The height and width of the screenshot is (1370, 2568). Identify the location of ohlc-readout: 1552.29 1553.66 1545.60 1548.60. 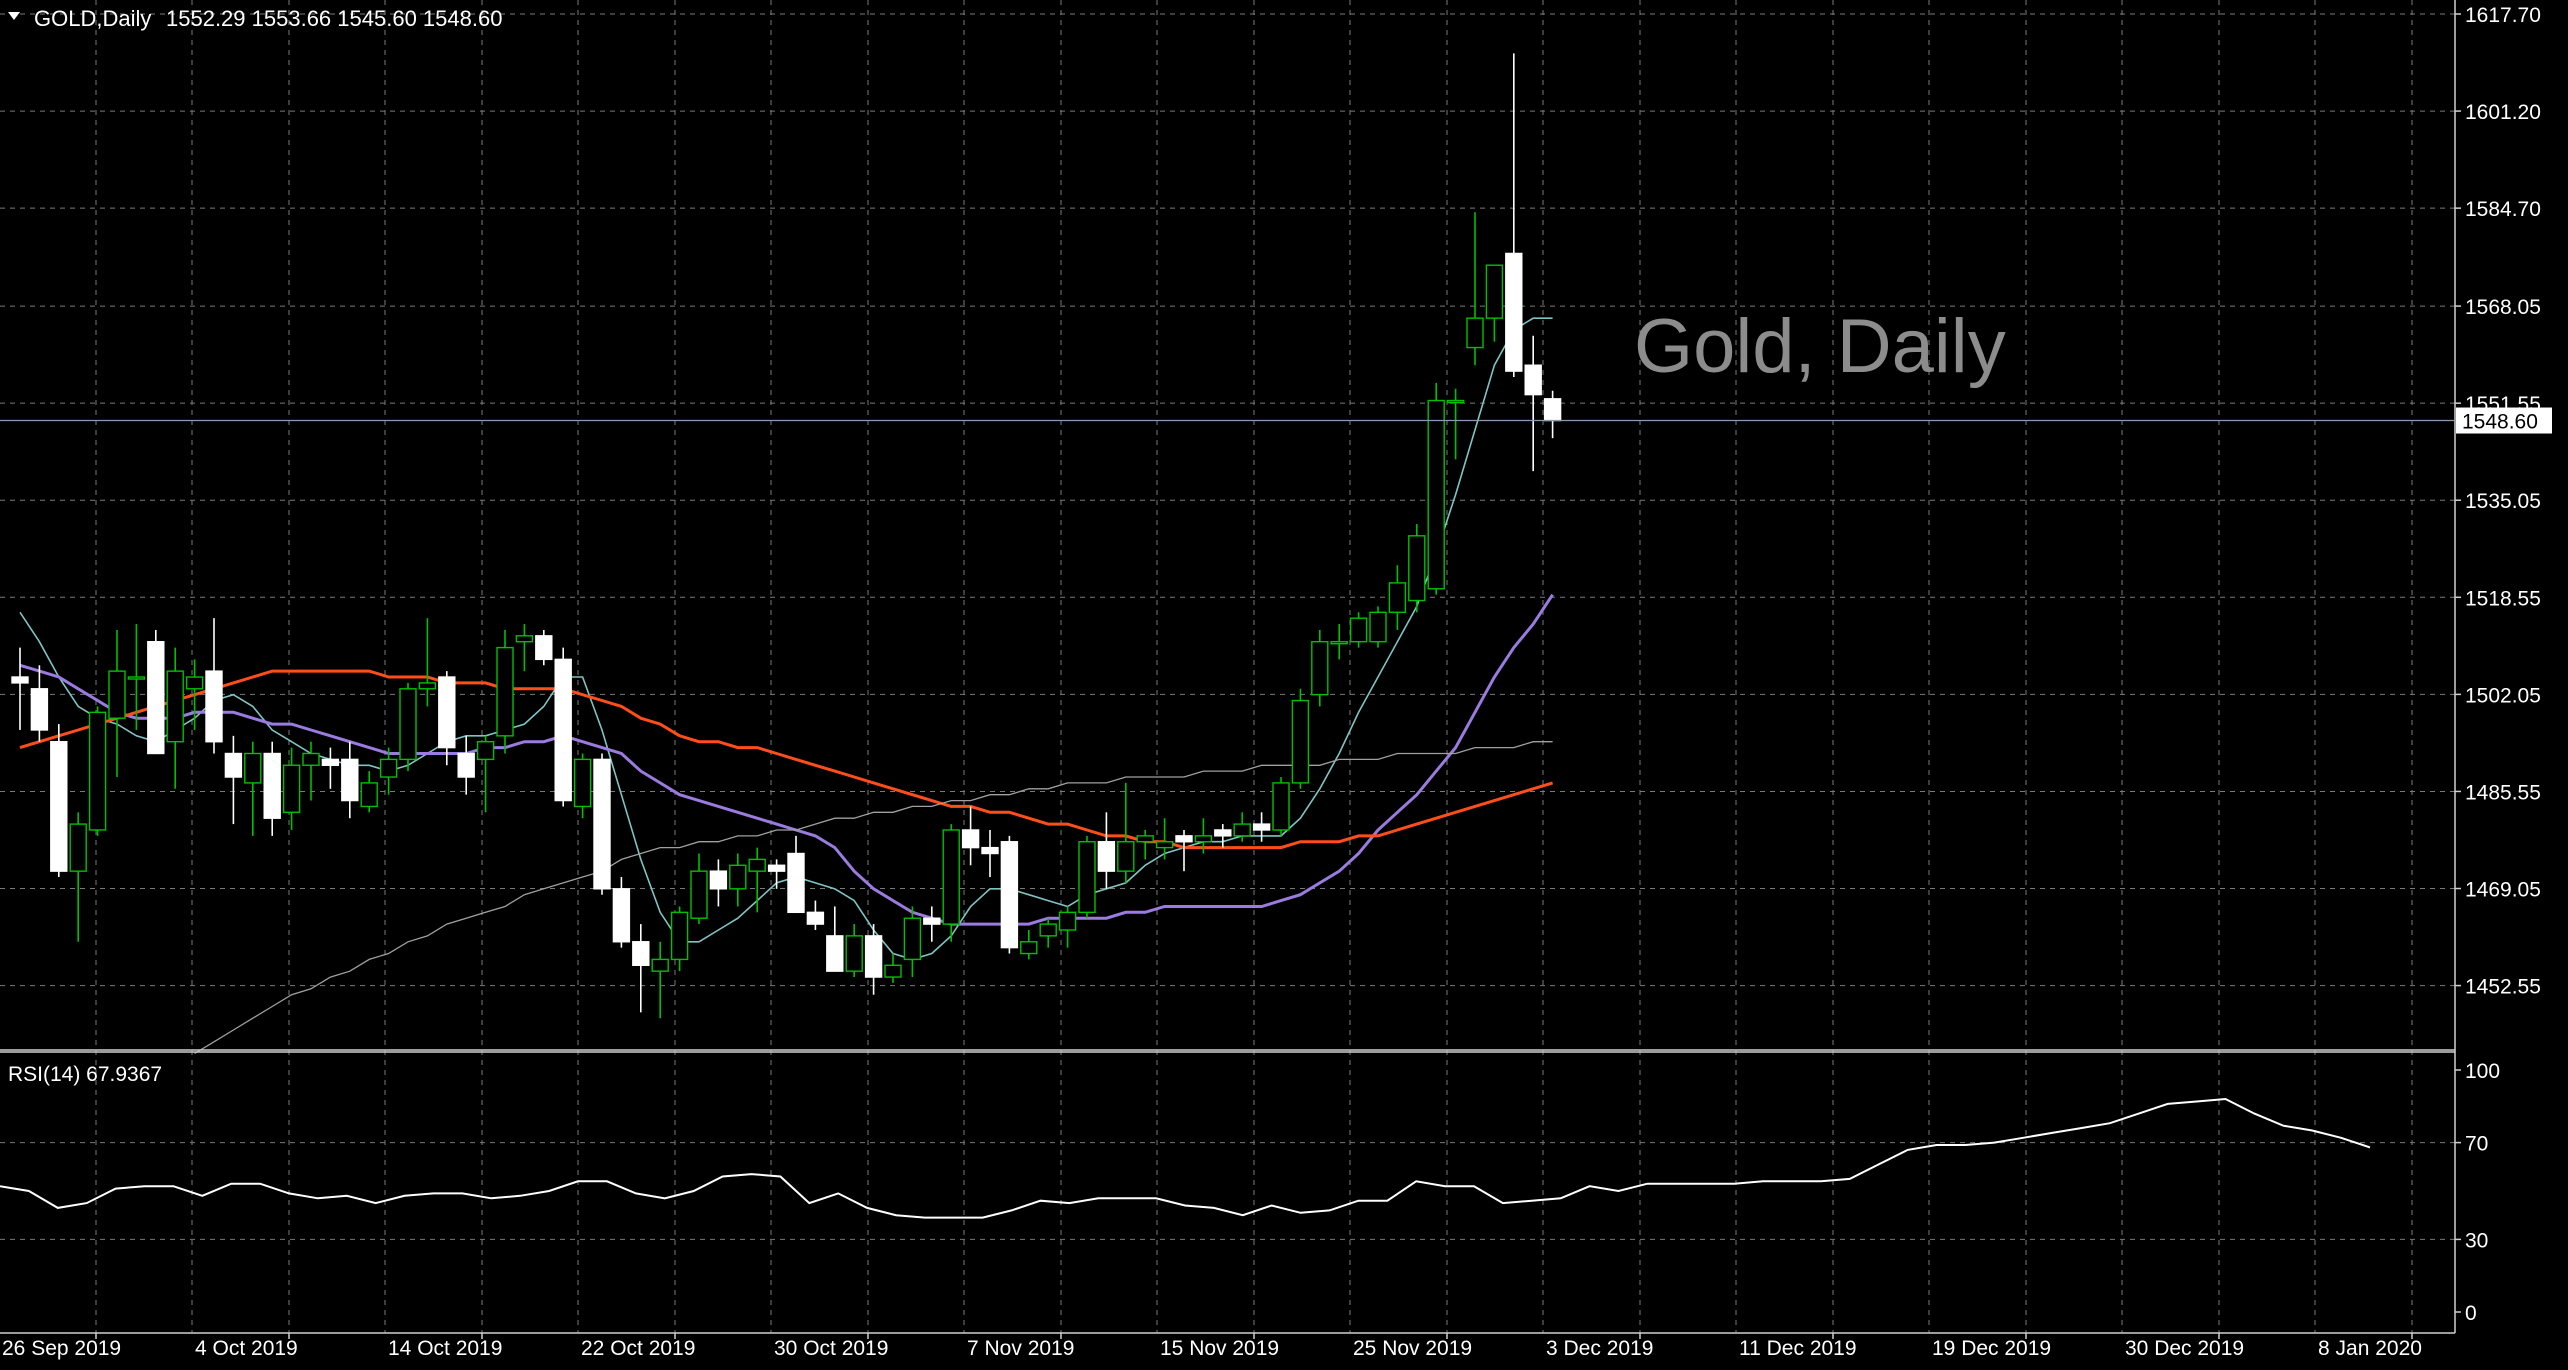
(334, 18).